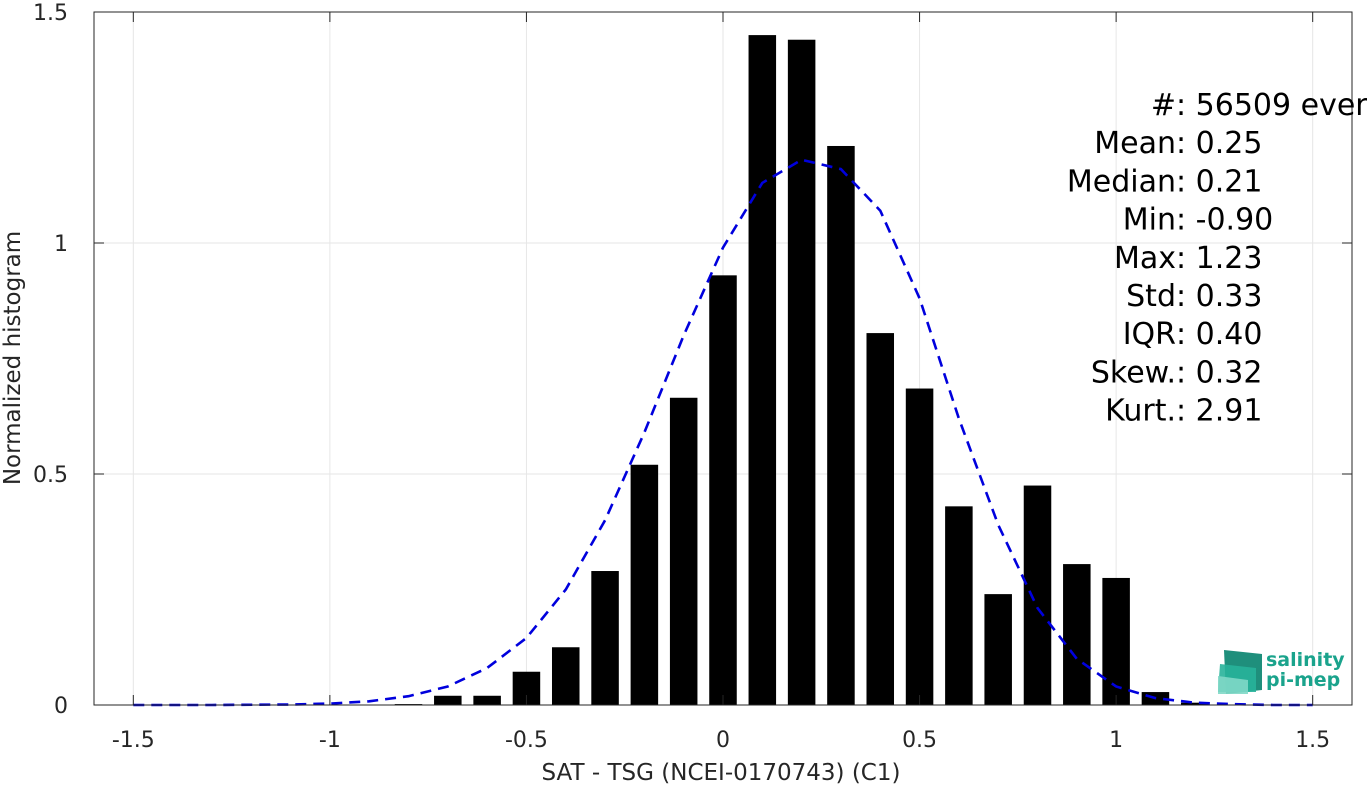 The width and height of the screenshot is (1367, 785). Describe the element at coordinates (1303, 680) in the screenshot. I see `logo-text-line2: pi-mep` at that location.